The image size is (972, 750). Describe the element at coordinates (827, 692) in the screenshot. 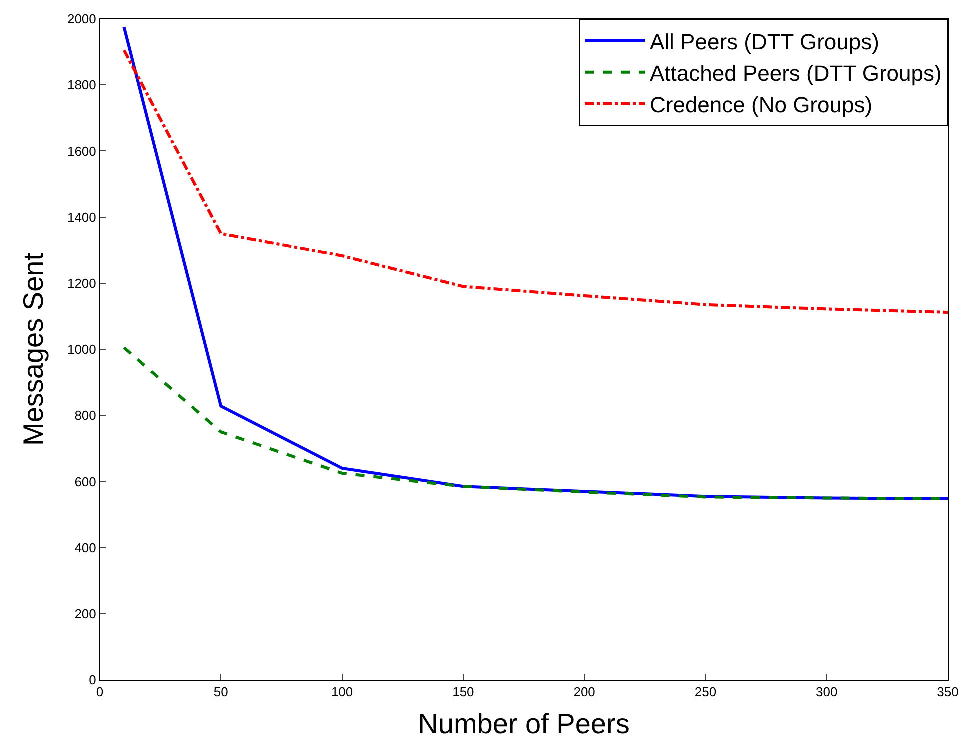

I see `x-tick-label: 300` at that location.